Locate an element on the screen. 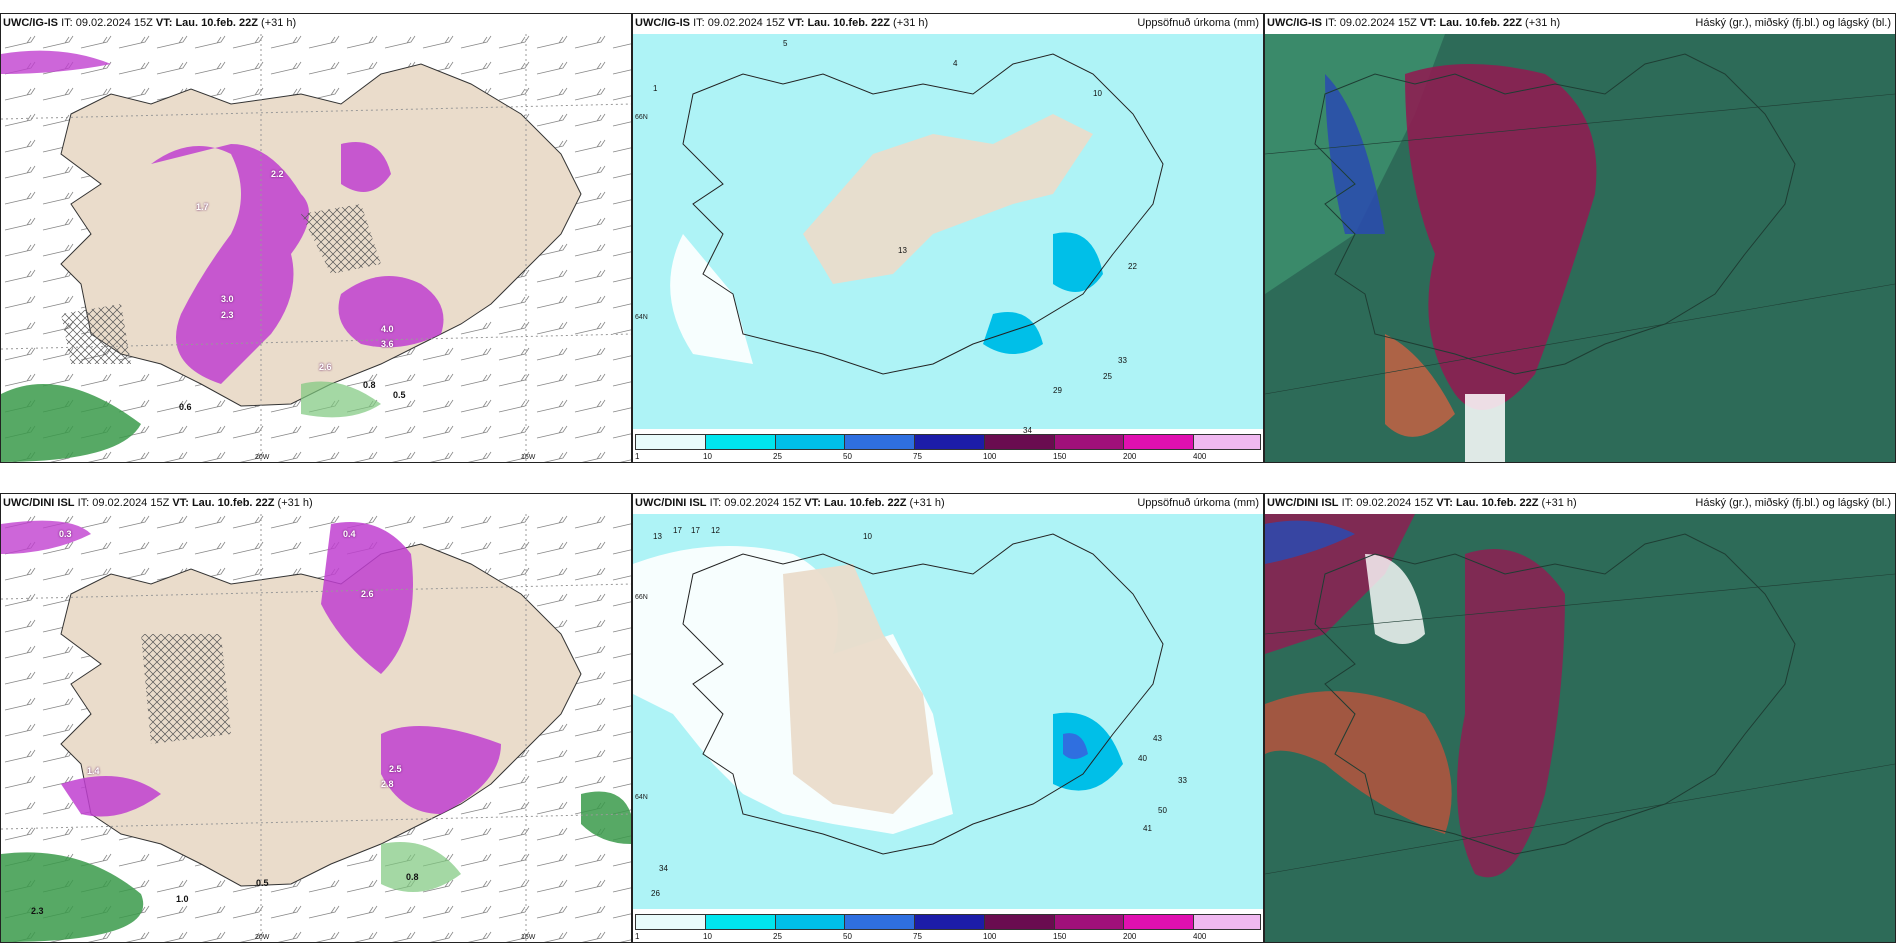 This screenshot has height=950, width=1900. colorbar-tick: 50 is located at coordinates (847, 456).